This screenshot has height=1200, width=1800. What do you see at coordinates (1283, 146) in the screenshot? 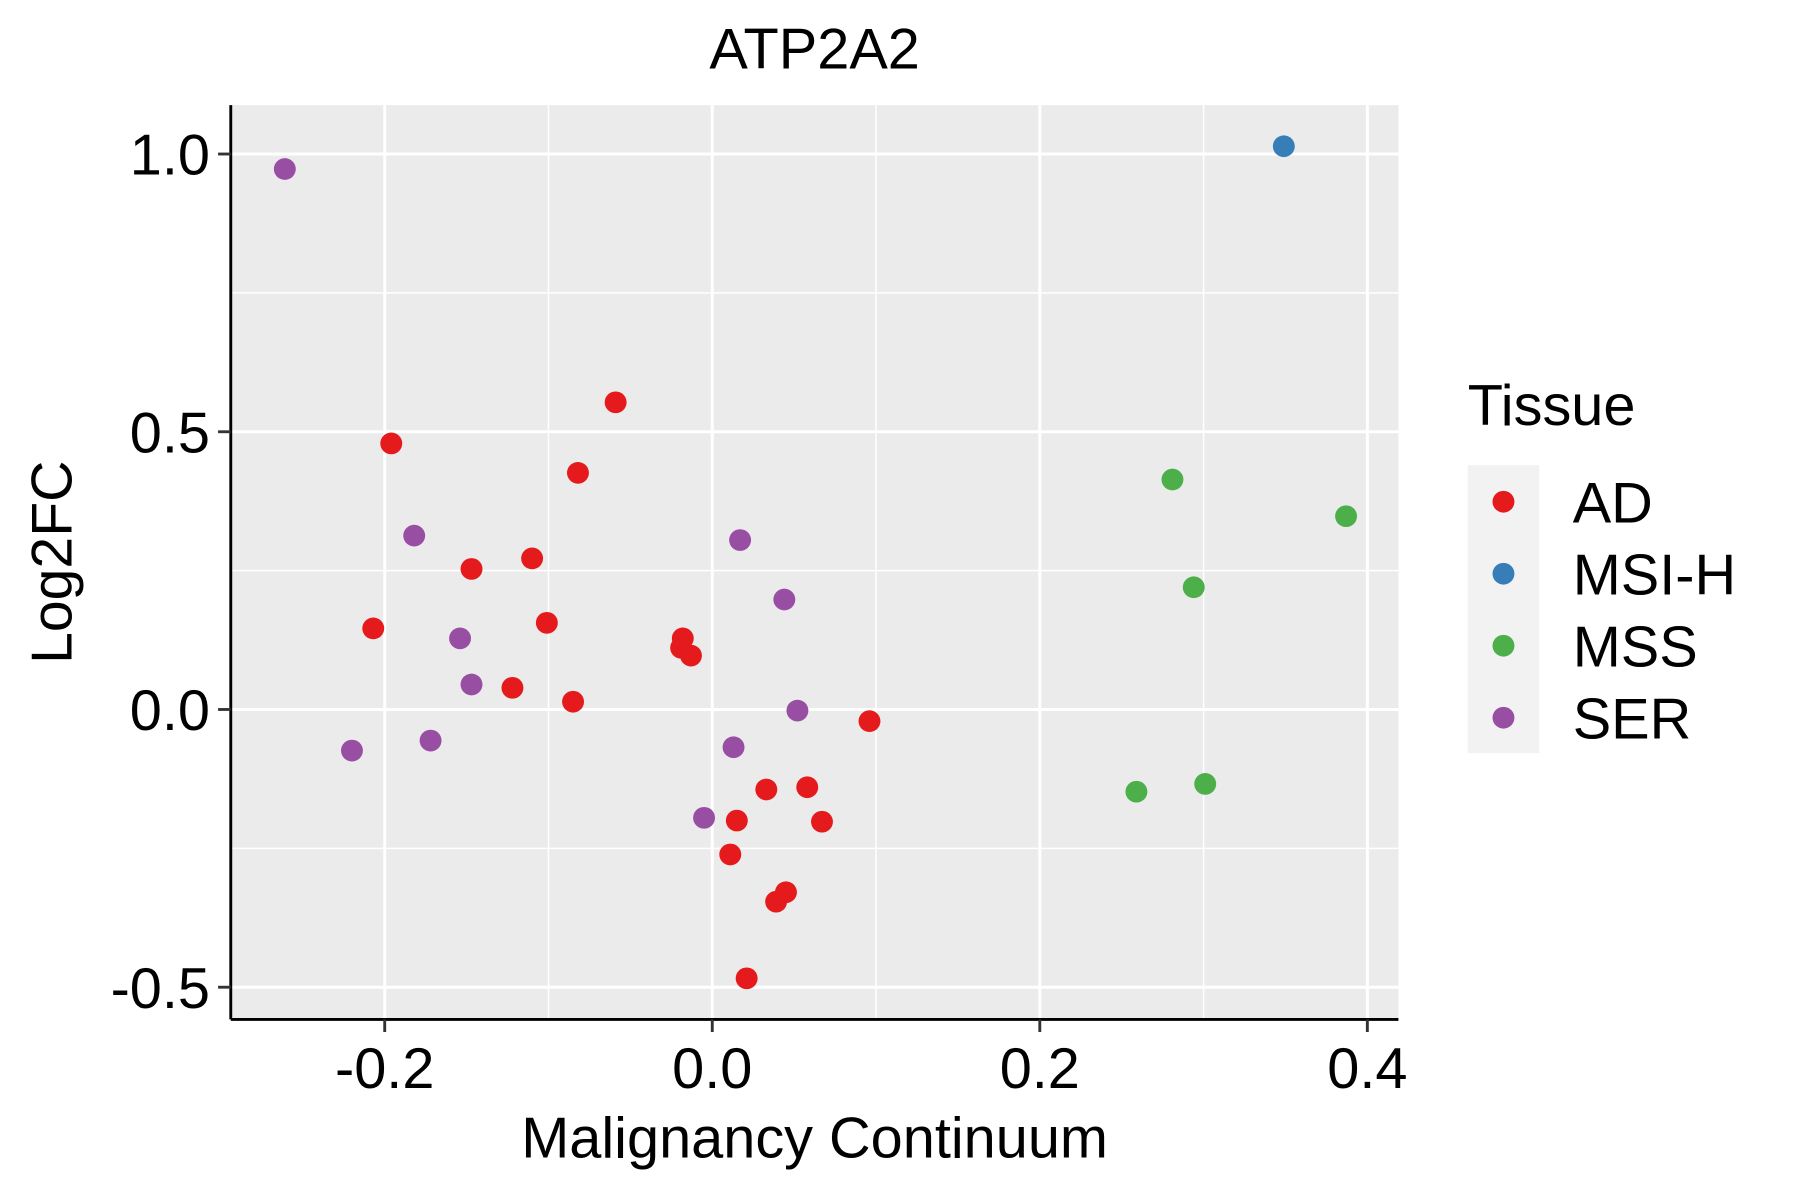
I see `point-msi-h` at bounding box center [1283, 146].